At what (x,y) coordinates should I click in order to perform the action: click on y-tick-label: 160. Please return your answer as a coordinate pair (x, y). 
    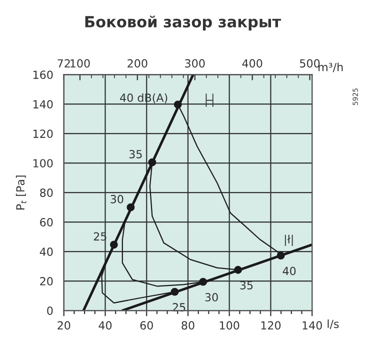
    Looking at the image, I should click on (43, 74).